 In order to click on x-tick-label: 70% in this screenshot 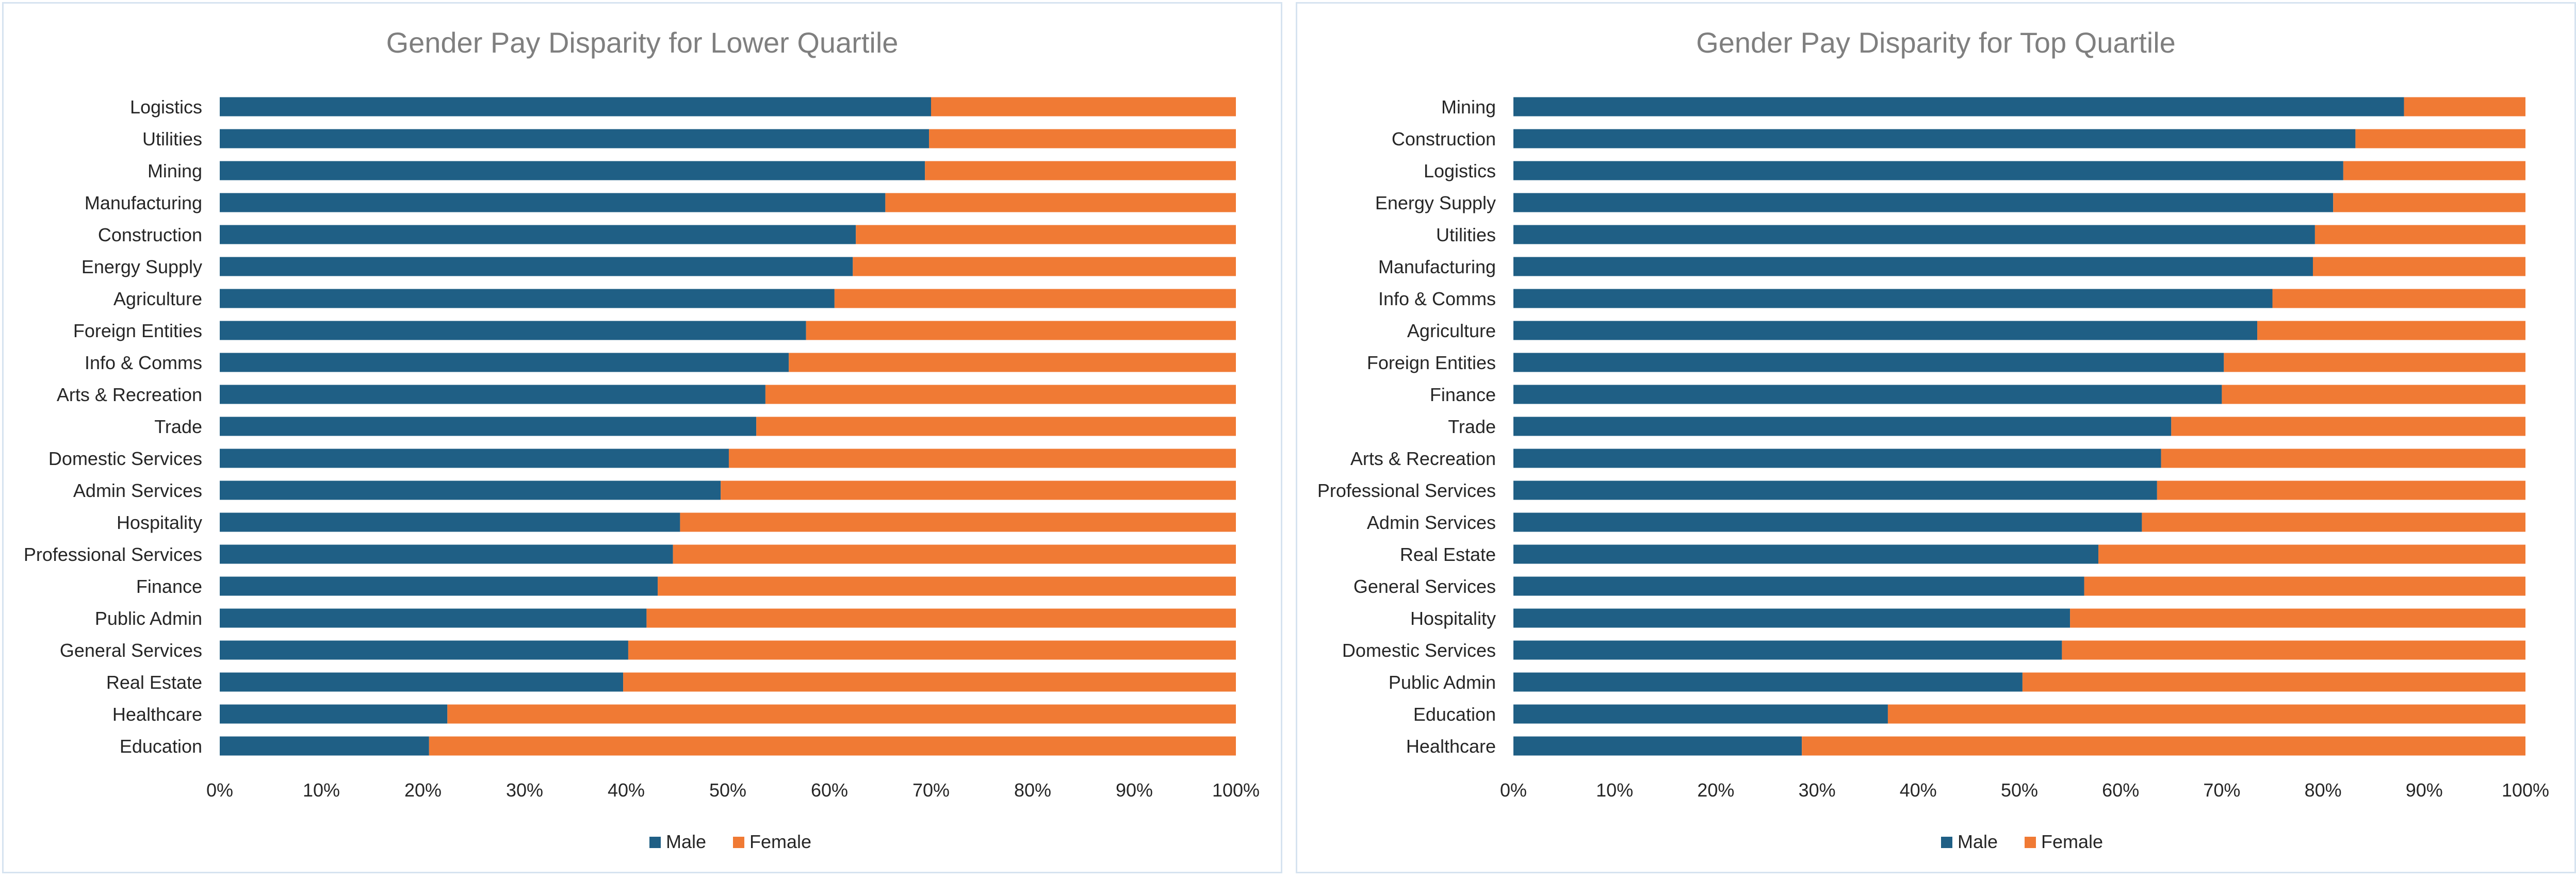, I will do `click(2221, 790)`.